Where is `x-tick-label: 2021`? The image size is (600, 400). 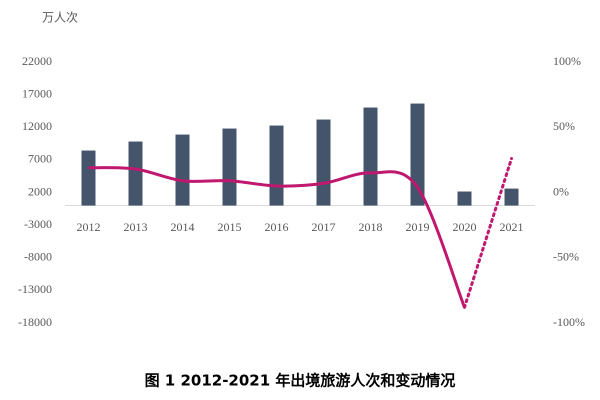
x-tick-label: 2021 is located at coordinates (512, 227).